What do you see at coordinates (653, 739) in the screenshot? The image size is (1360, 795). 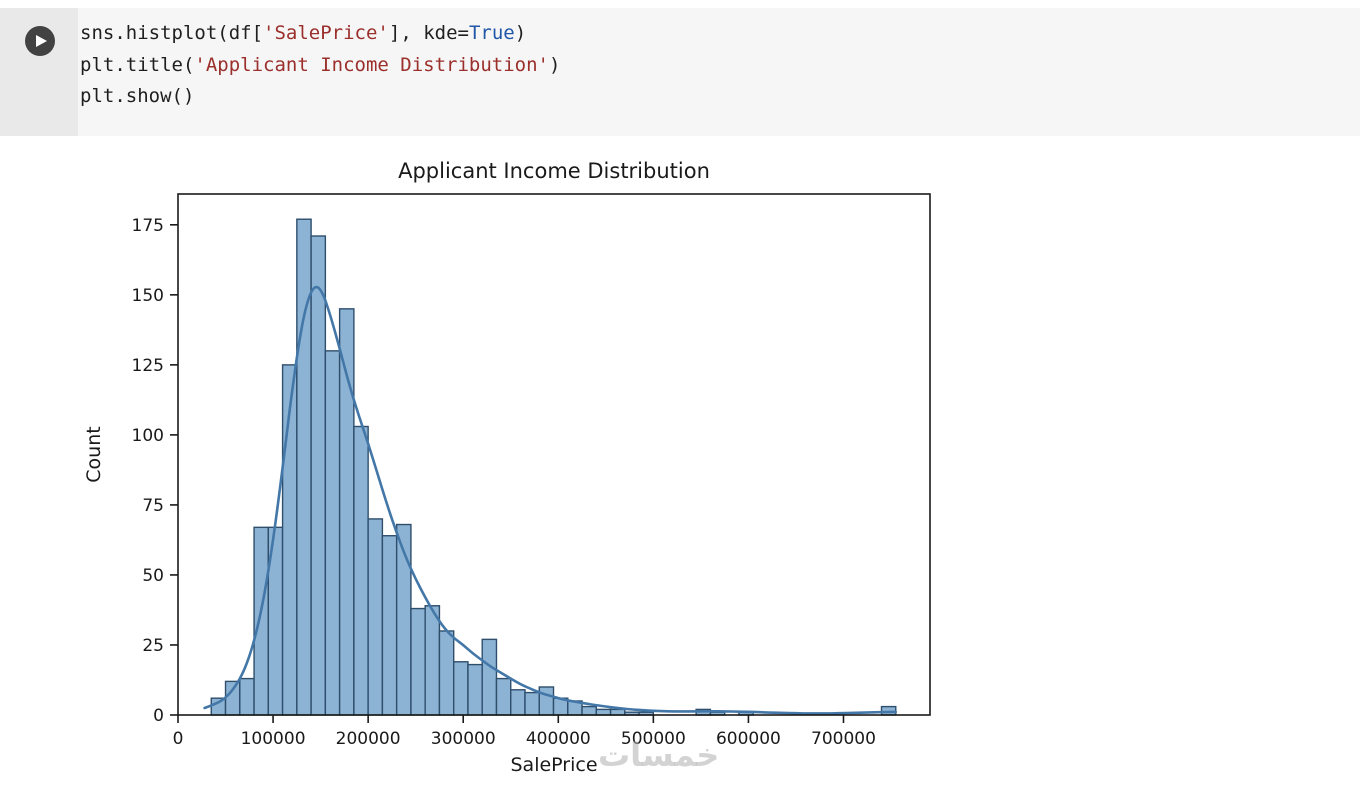 I see `svg-text: 500000` at bounding box center [653, 739].